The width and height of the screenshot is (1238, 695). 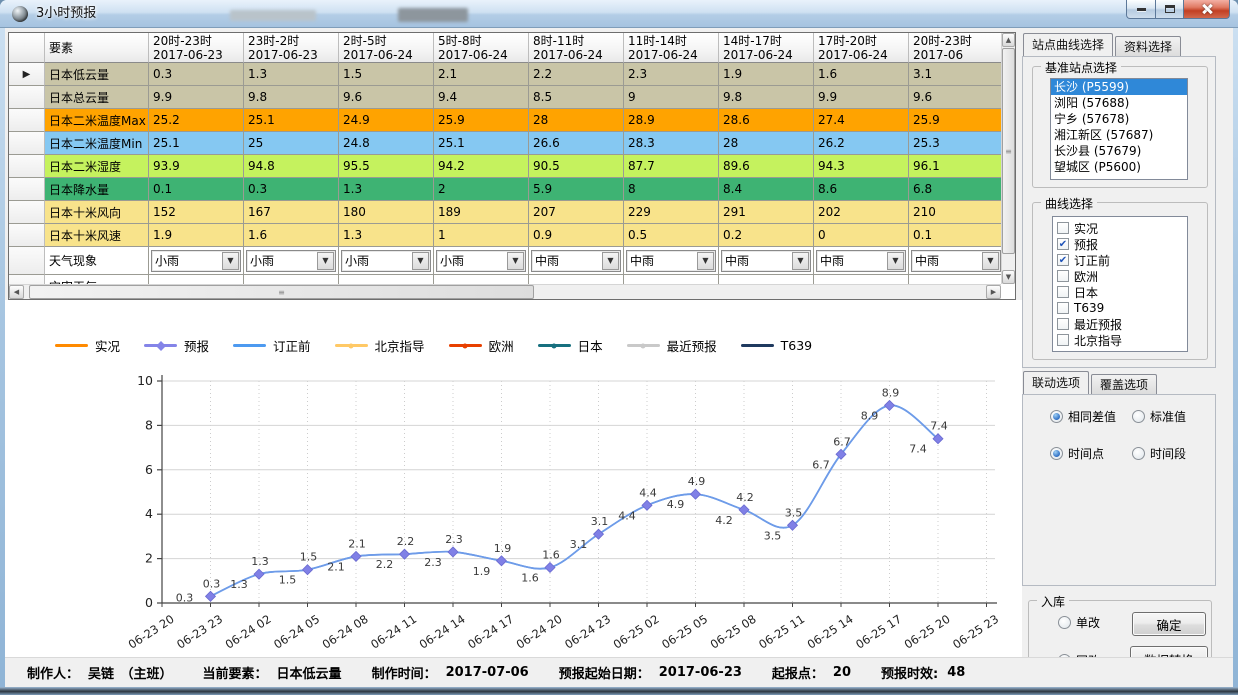 What do you see at coordinates (1098, 151) in the screenshot?
I see `station-list-item: 长沙县 (57679)` at bounding box center [1098, 151].